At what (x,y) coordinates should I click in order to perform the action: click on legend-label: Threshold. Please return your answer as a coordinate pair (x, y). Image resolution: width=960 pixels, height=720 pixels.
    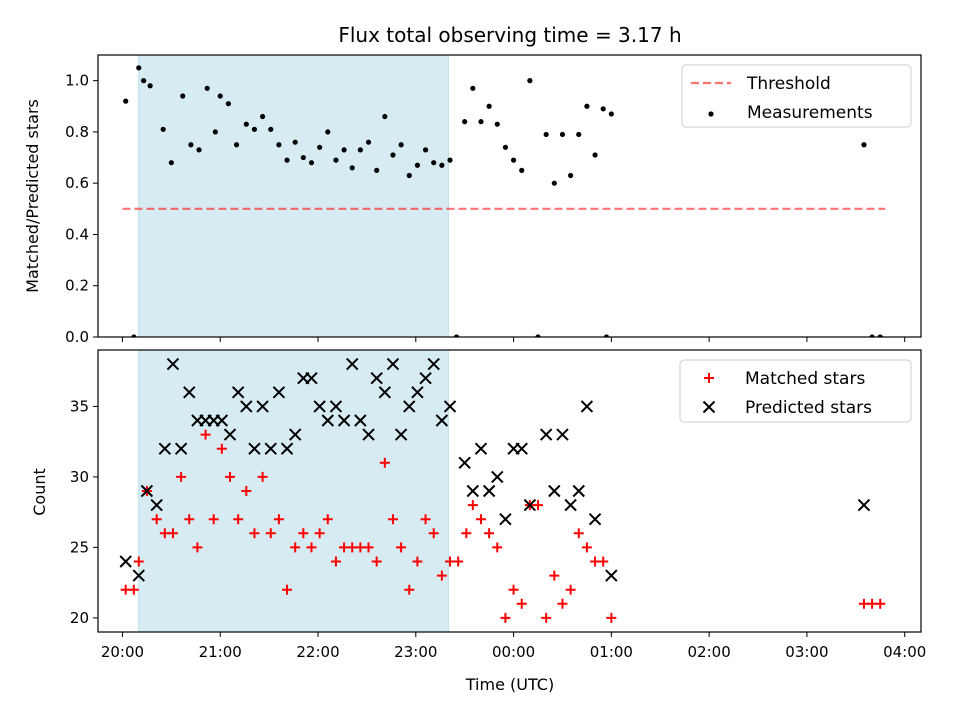
    Looking at the image, I should click on (788, 84).